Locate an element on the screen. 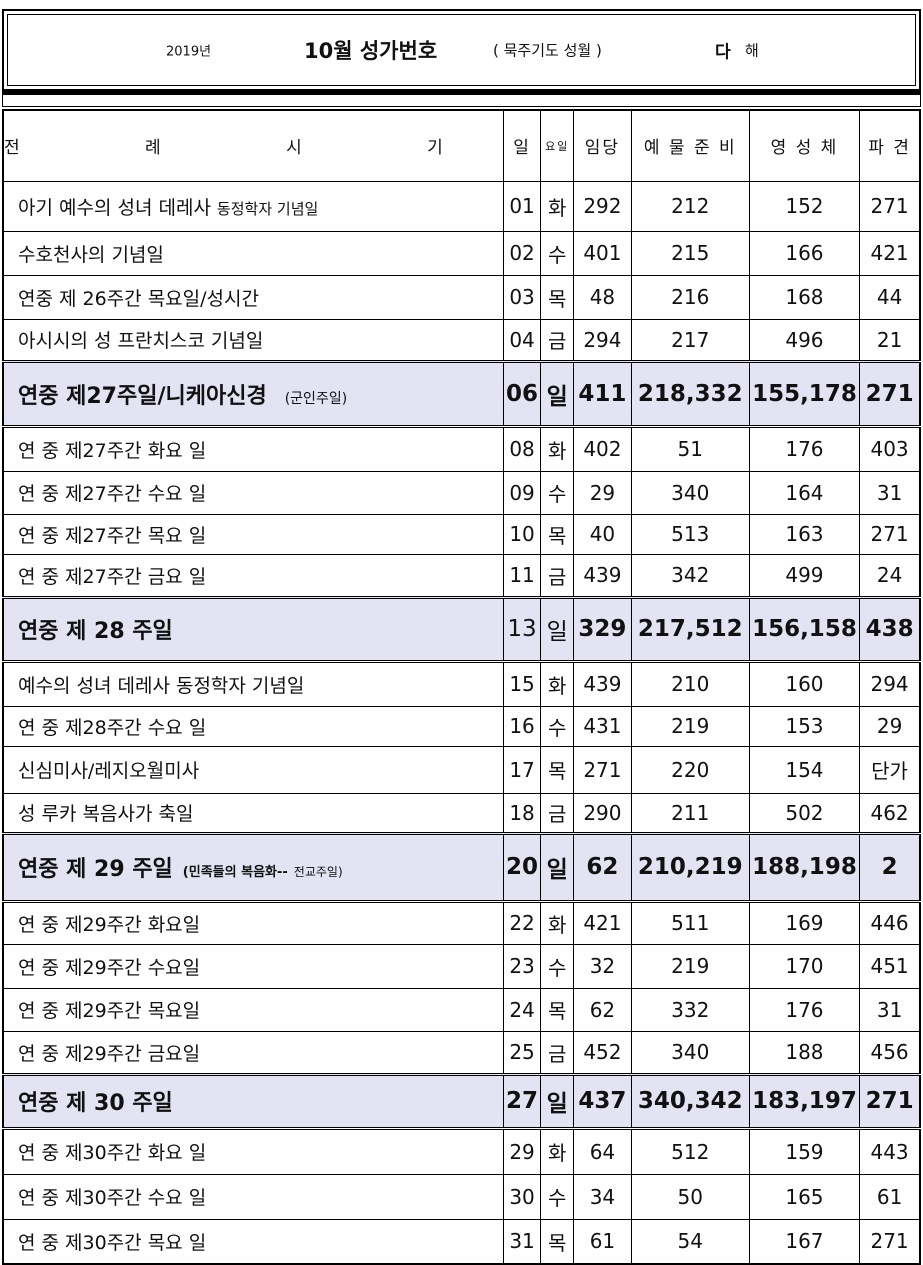  liturgical-day: 연 중 제30주간 목요 일 is located at coordinates (253, 1241).